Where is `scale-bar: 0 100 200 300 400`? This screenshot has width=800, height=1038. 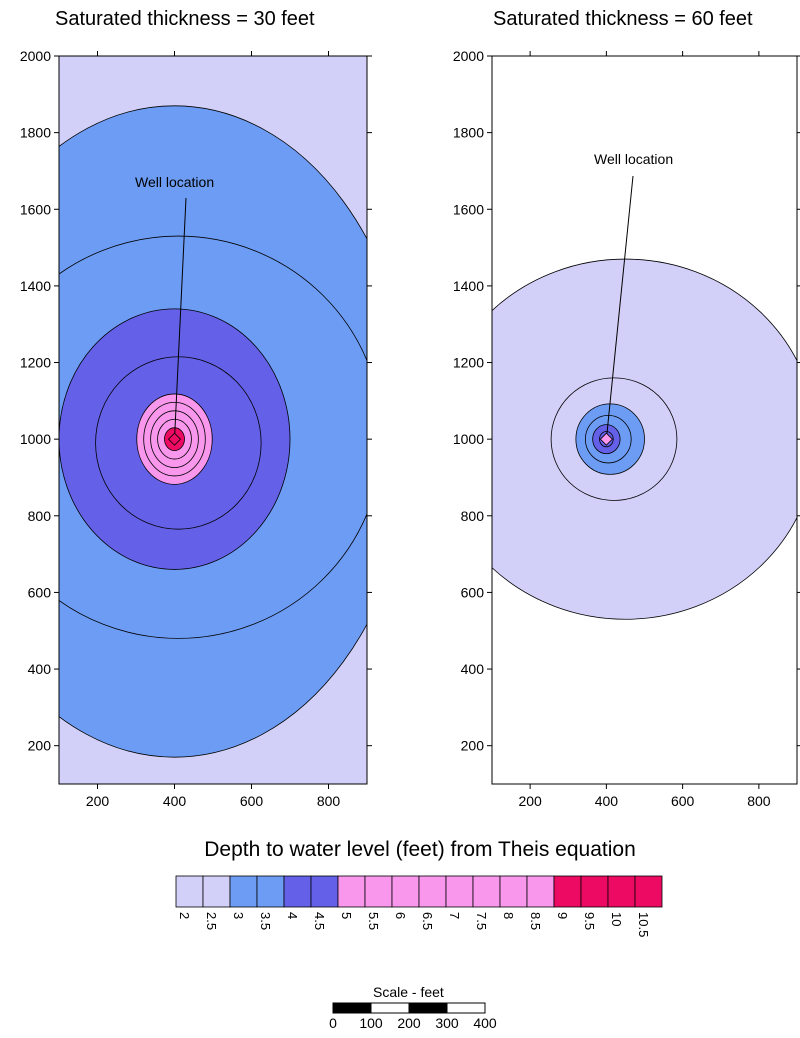 scale-bar: 0 100 200 300 400 is located at coordinates (413, 1016).